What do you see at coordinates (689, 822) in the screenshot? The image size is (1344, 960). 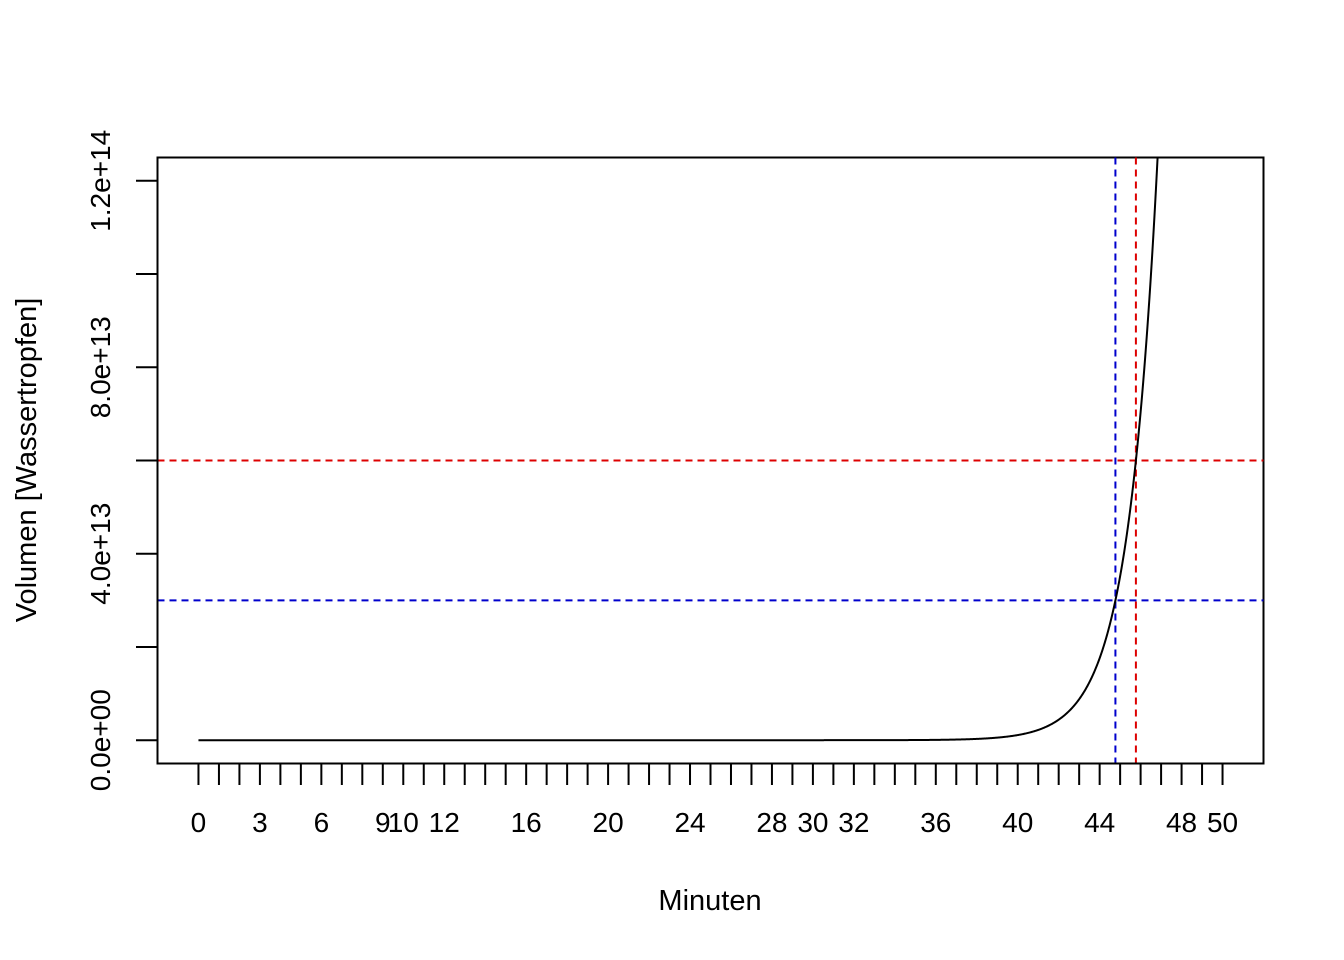 I see `x-tick-label: 24` at bounding box center [689, 822].